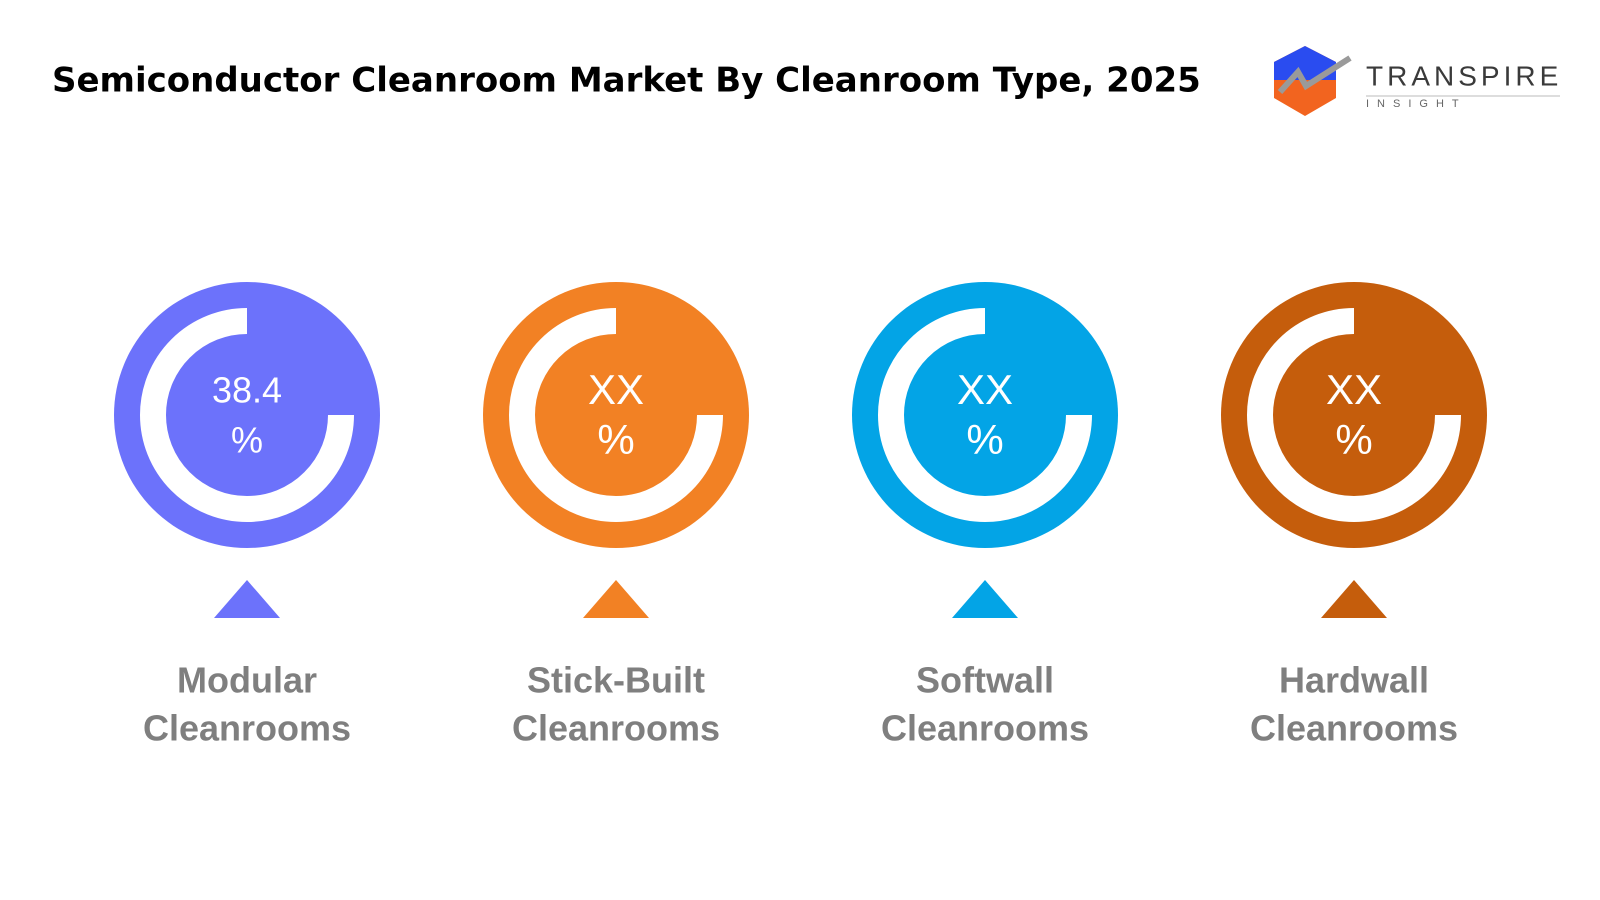 This screenshot has height=900, width=1600. Describe the element at coordinates (616, 680) in the screenshot. I see `item-label: Stick-Built` at that location.